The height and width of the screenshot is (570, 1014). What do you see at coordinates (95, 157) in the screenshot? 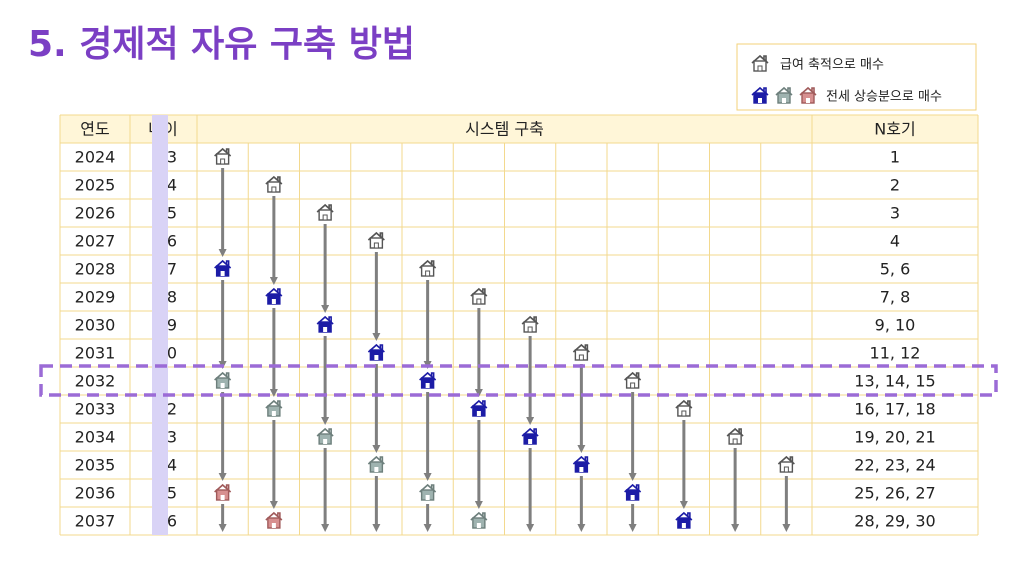
I see `year-cell: 2024` at bounding box center [95, 157].